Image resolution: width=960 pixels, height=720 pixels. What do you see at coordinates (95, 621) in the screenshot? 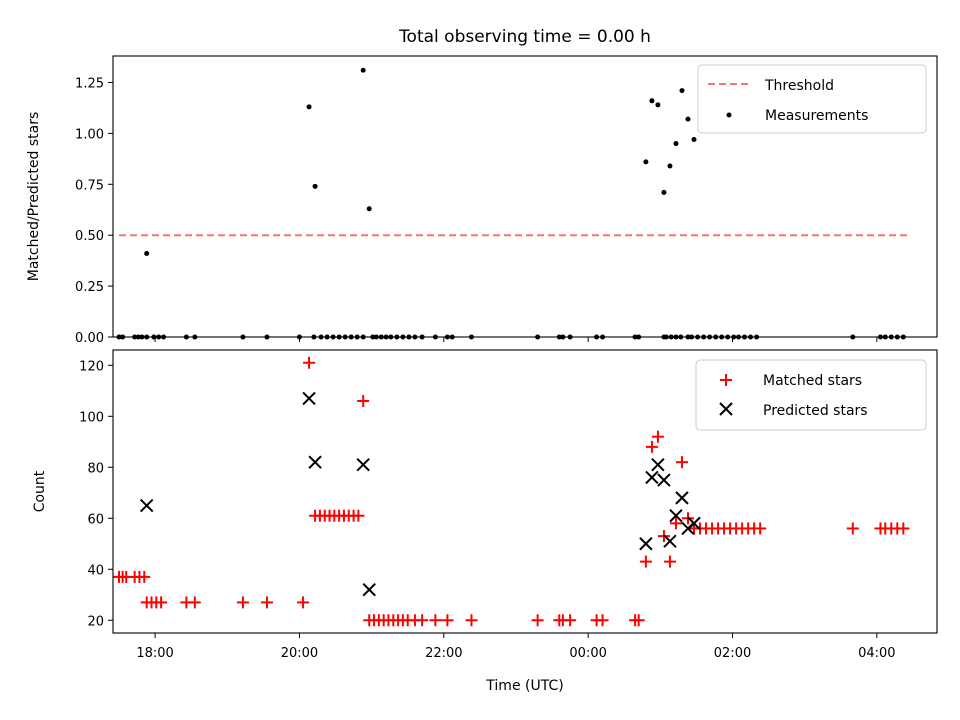
I see `count-y-tick-label: 20` at bounding box center [95, 621].